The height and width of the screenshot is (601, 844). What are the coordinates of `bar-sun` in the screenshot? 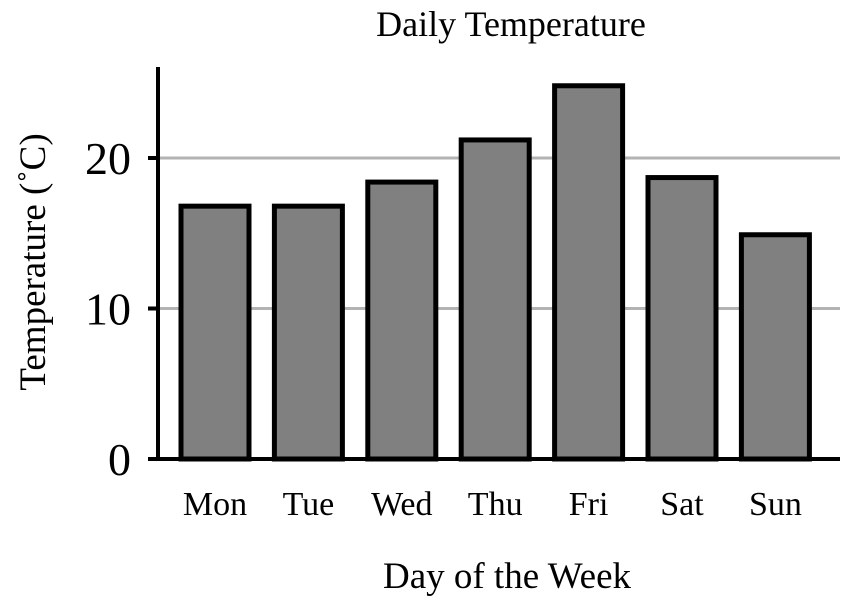 It's located at (775, 347).